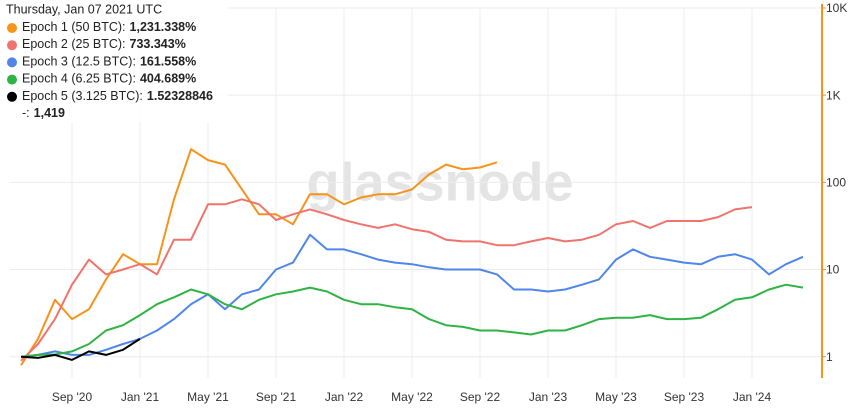 The width and height of the screenshot is (850, 418). I want to click on x-tick-label: Sep '22, so click(480, 397).